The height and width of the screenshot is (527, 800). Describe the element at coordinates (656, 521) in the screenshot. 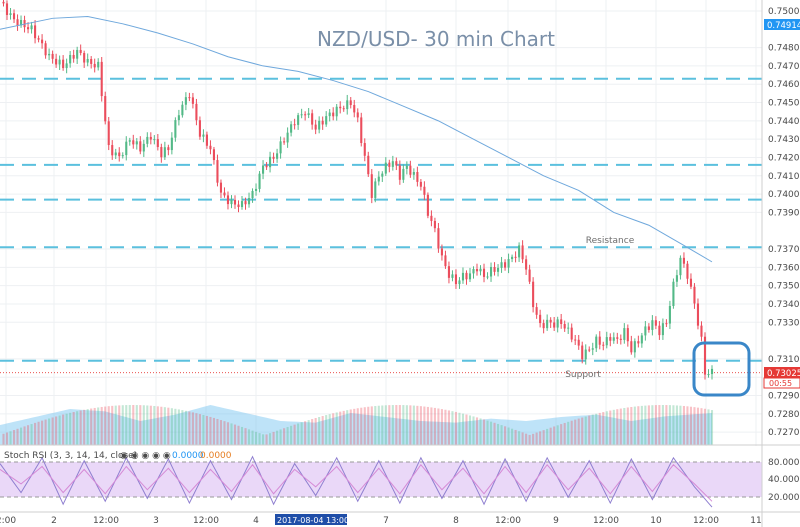

I see `time-tick-label: 10` at that location.